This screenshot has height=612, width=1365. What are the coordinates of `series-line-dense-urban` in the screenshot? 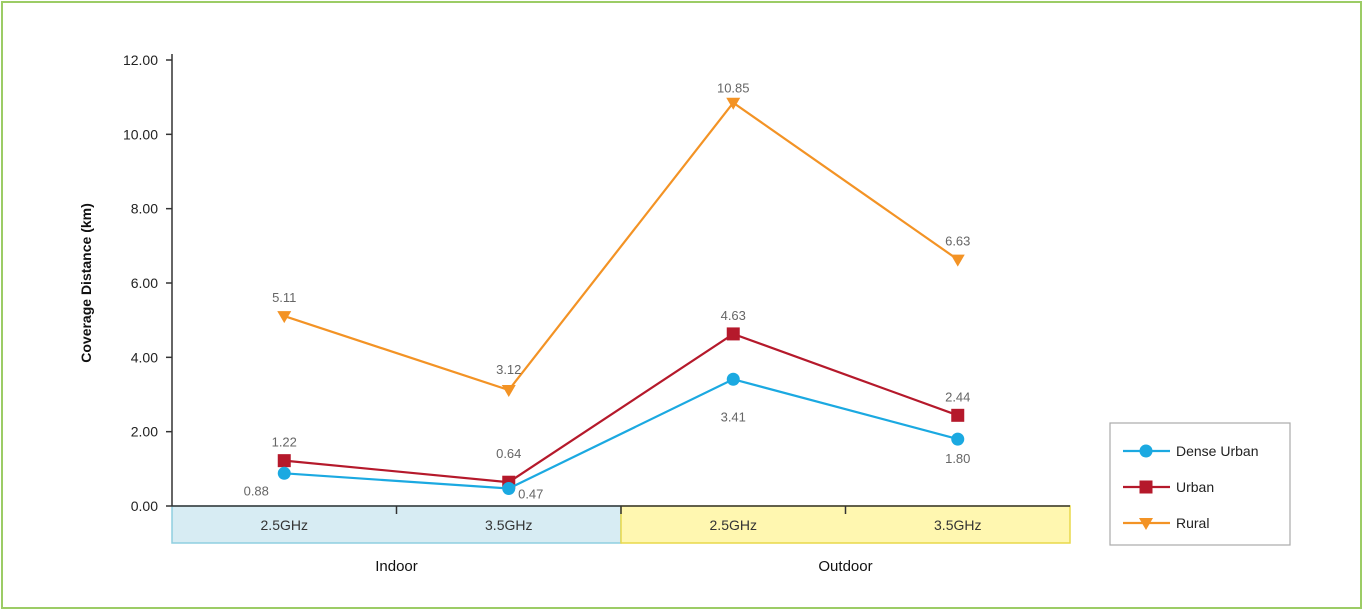 It's located at (621, 434).